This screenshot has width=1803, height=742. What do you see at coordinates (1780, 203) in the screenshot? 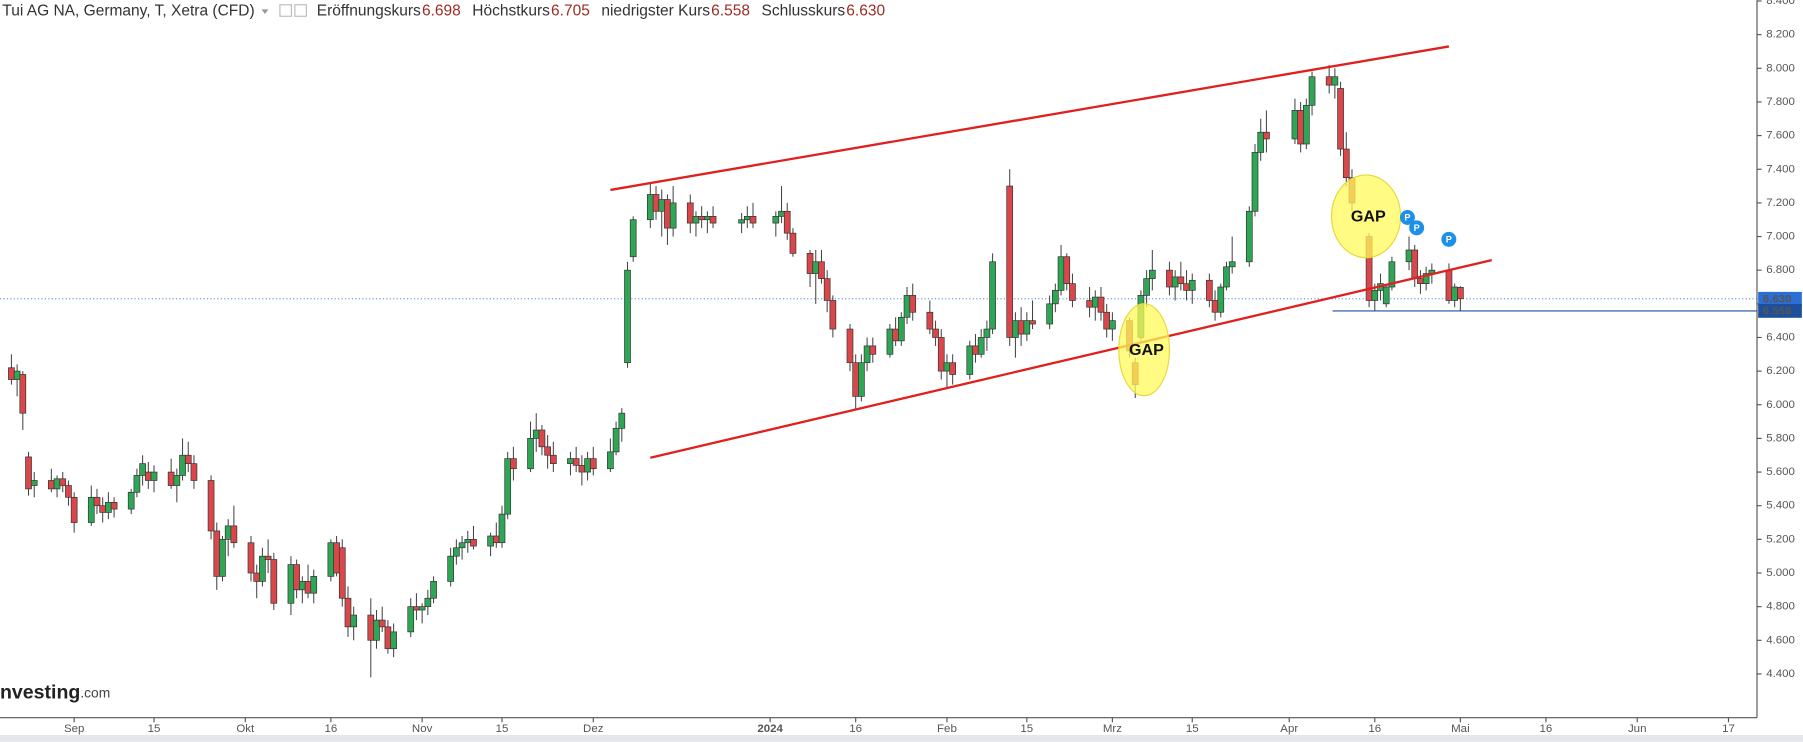
I see `y-tick-label: 7.200` at bounding box center [1780, 203].